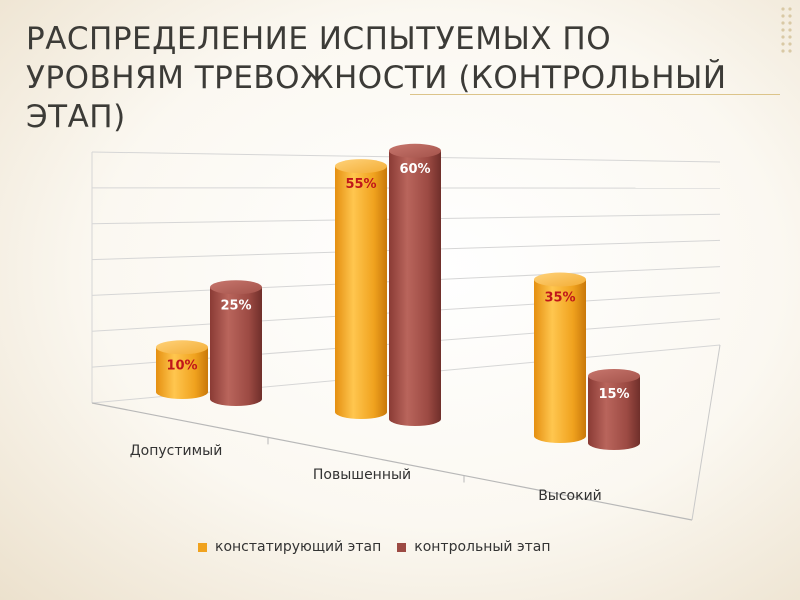 The width and height of the screenshot is (800, 600). What do you see at coordinates (595, 94) in the screenshot?
I see `title-divider` at bounding box center [595, 94].